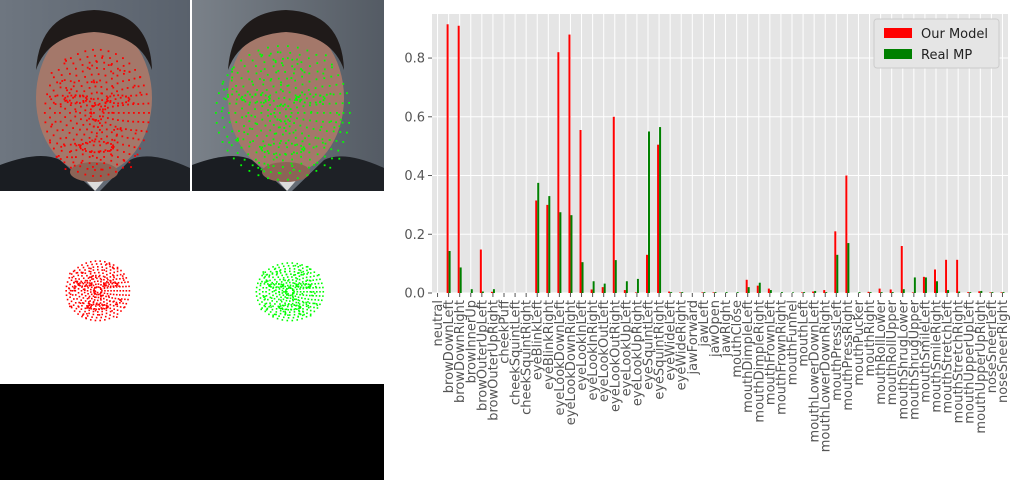 This screenshot has height=484, width=1024. I want to click on y-tick-label: 0.2, so click(414, 235).